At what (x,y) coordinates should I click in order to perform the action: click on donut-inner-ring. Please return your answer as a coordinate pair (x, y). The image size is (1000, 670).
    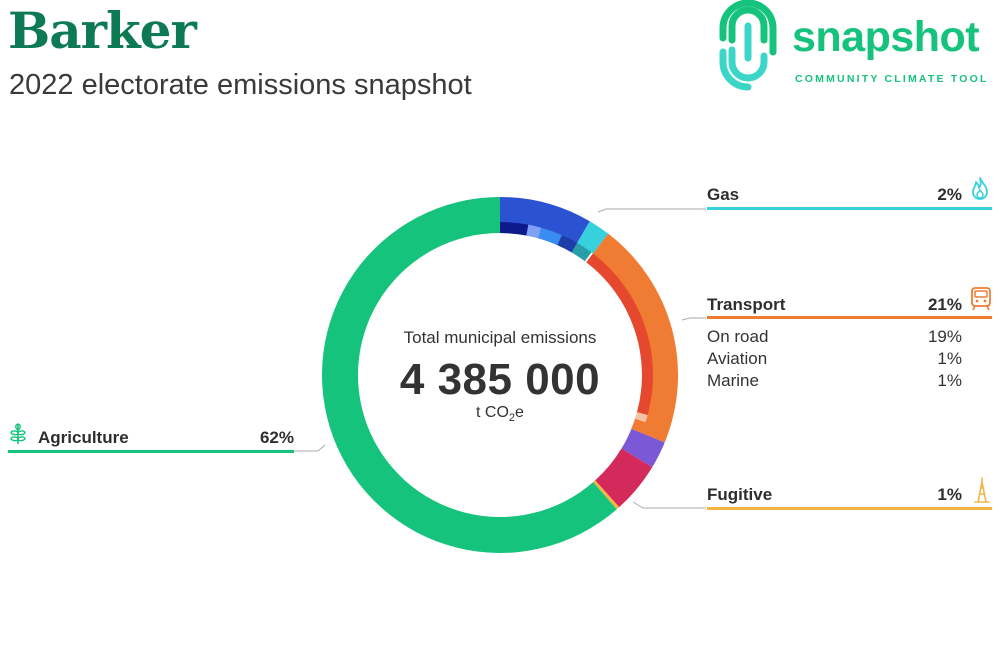
    Looking at the image, I should click on (577, 328).